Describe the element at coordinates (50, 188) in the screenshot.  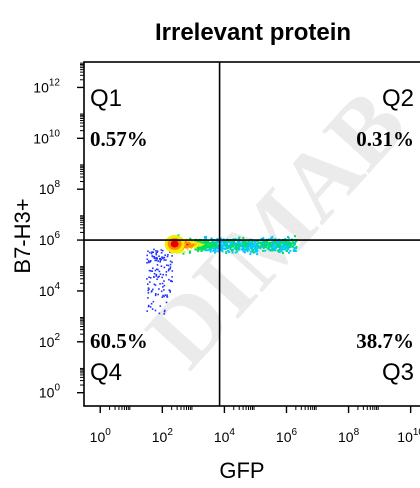
I see `y-tick-label: 10⁸` at that location.